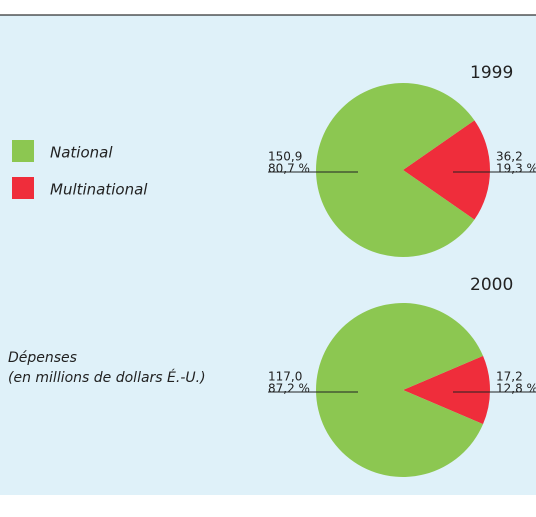  Describe the element at coordinates (107, 377) in the screenshot. I see `note: (en millions de dollars É.-U.)` at that location.